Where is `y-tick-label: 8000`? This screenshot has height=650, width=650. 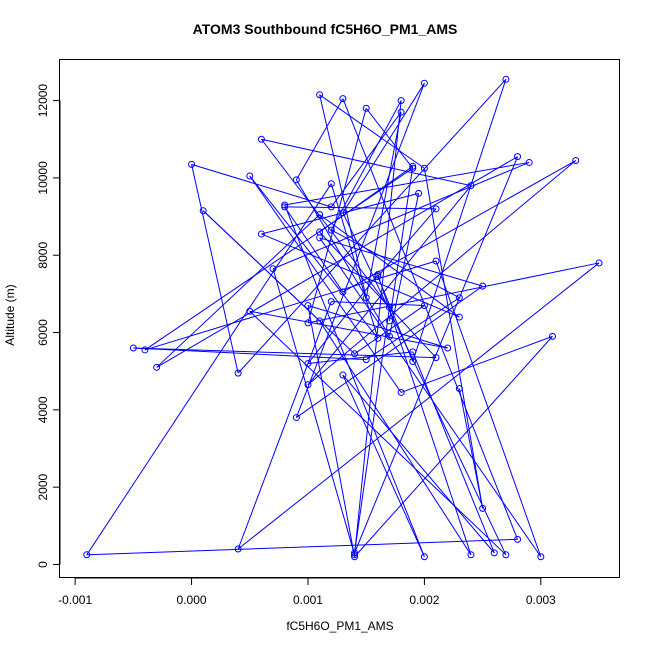
y-tick-label: 8000 is located at coordinates (43, 255).